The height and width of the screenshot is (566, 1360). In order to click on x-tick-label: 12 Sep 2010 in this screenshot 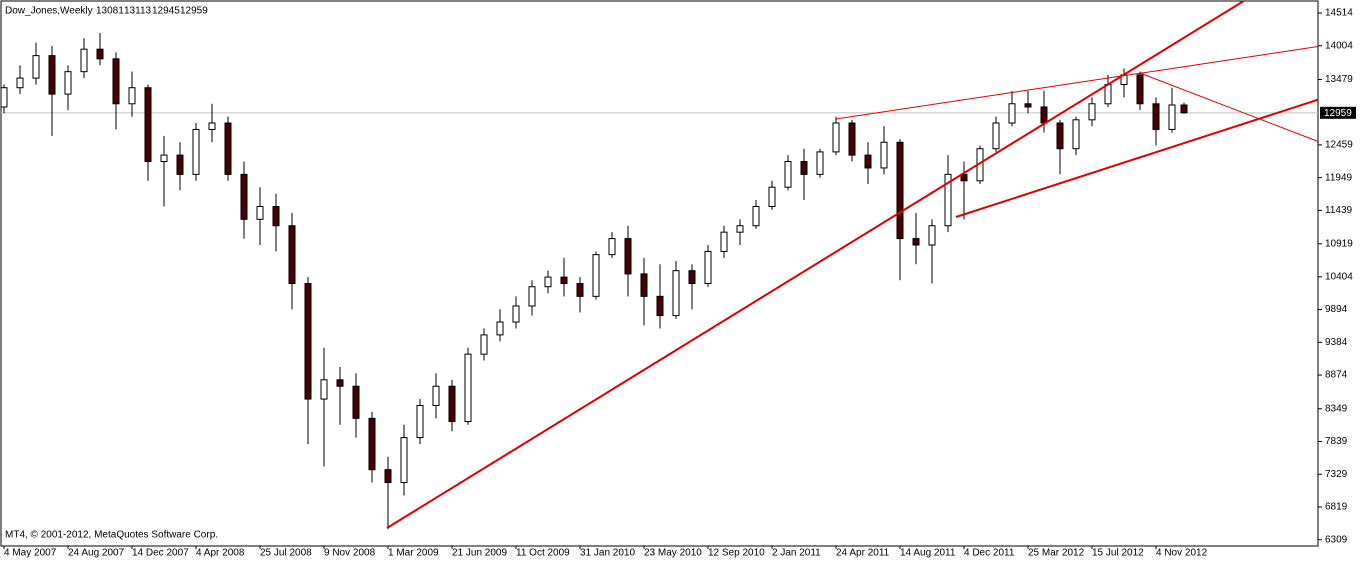, I will do `click(736, 553)`.